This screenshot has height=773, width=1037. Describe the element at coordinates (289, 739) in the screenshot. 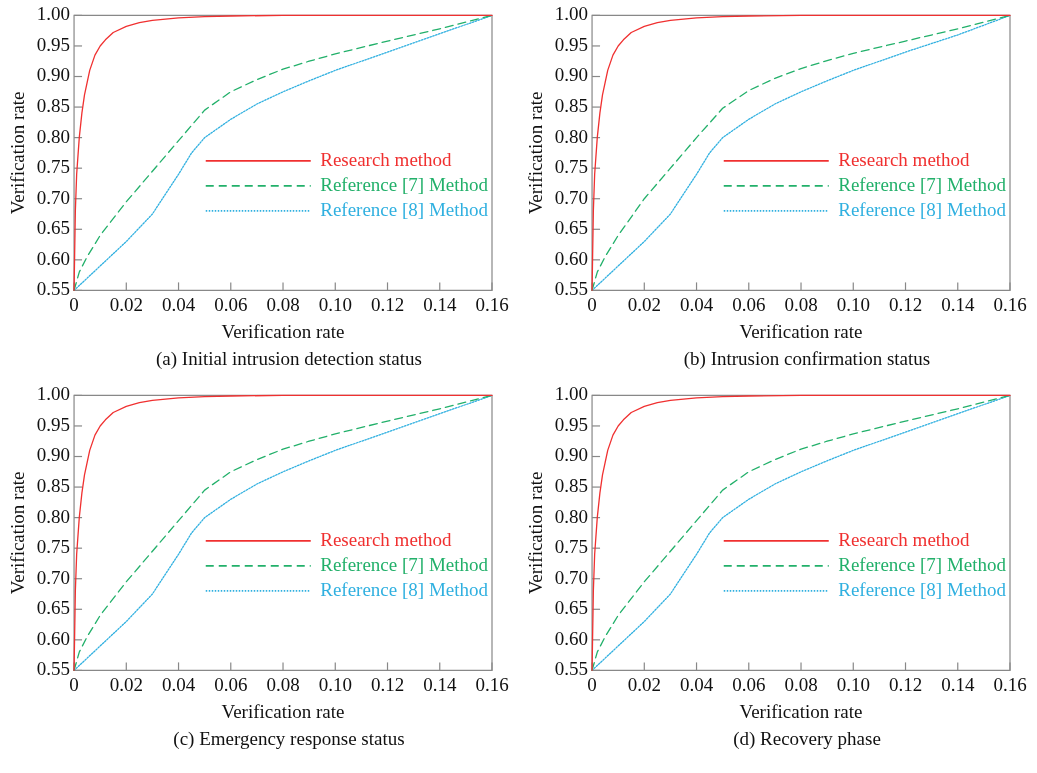

I see `text: (c) Emergency response status` at that location.